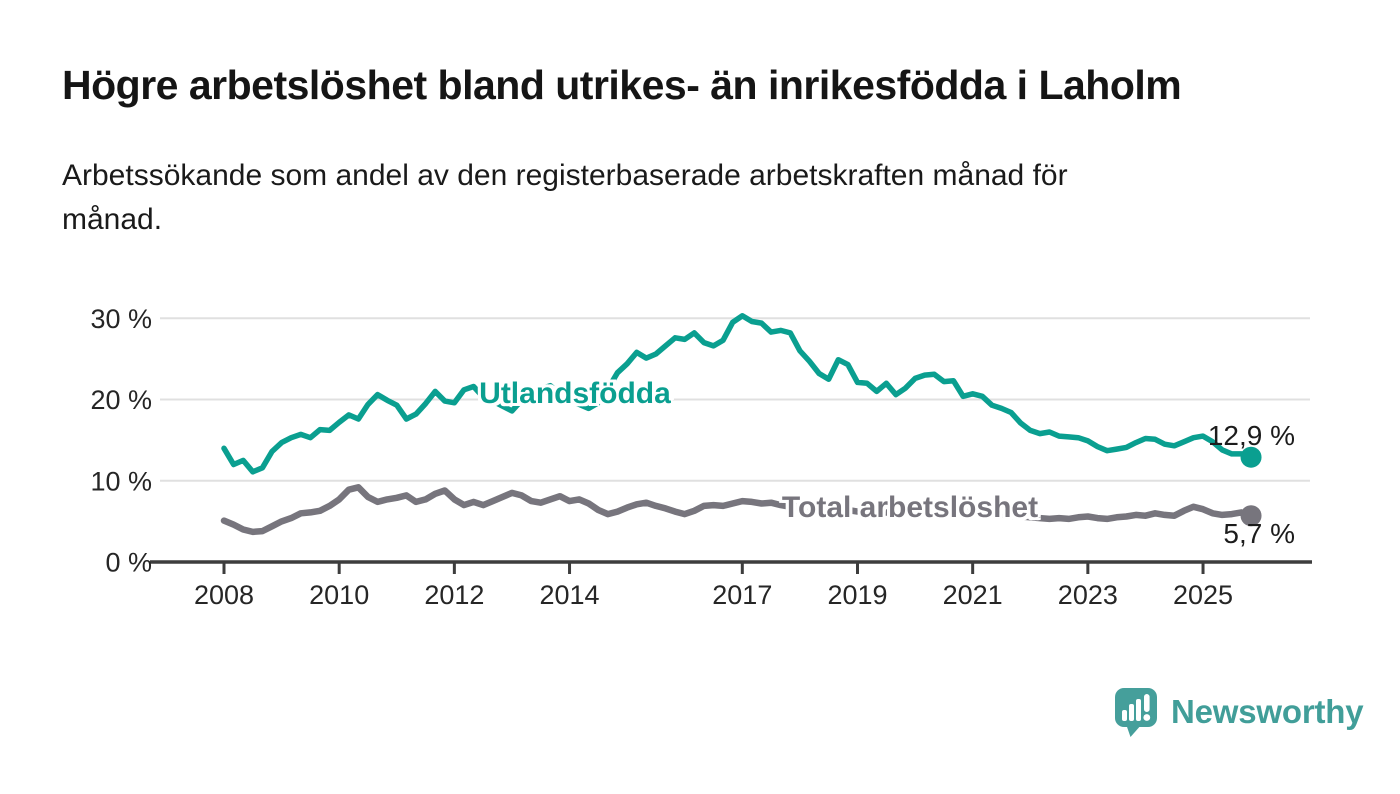 The width and height of the screenshot is (1400, 794). Describe the element at coordinates (121, 400) in the screenshot. I see `y-axis-tick-label: 20 %` at that location.